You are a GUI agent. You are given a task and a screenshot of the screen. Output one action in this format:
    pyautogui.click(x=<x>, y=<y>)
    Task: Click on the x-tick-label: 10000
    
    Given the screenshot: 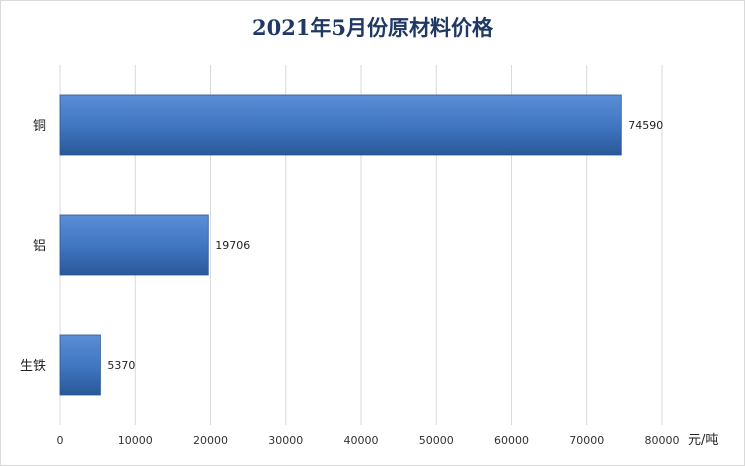 What is the action you would take?
    pyautogui.click(x=135, y=440)
    